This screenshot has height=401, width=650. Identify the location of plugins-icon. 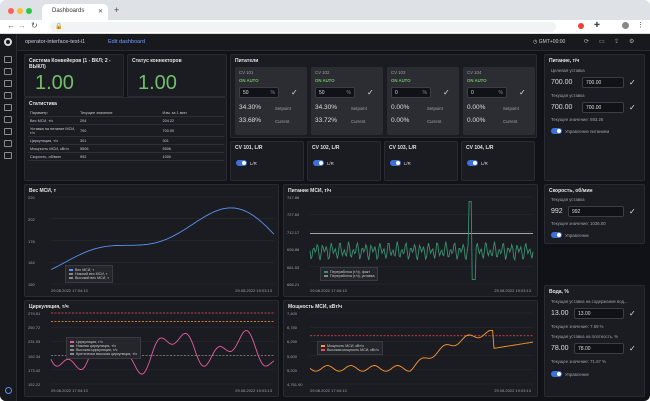
(8, 143).